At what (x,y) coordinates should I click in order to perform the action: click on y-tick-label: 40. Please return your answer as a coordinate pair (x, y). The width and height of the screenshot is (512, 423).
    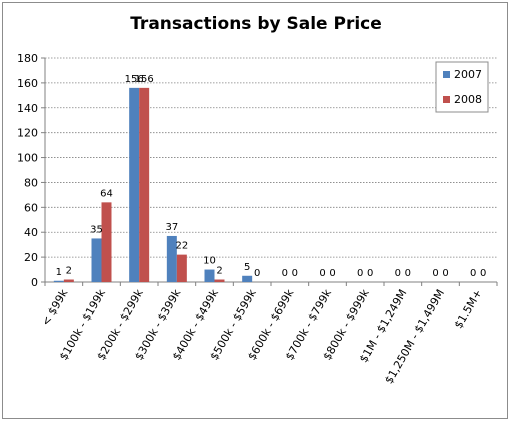
    Looking at the image, I should click on (31, 232).